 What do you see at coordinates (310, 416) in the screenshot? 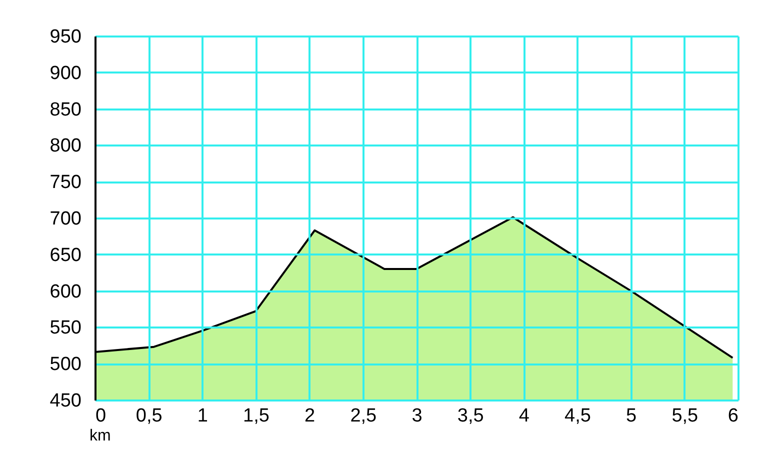
I see `x-tick-label: 2` at bounding box center [310, 416].